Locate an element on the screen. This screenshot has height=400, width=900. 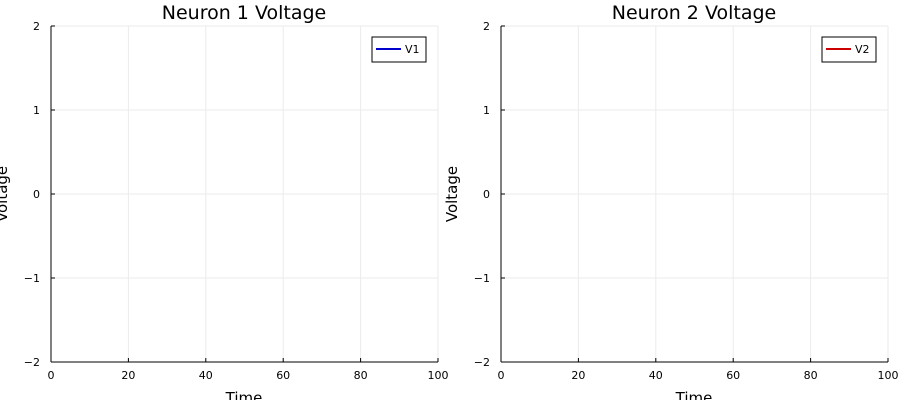
chart-title: Neuron 2 Voltage is located at coordinates (694, 13).